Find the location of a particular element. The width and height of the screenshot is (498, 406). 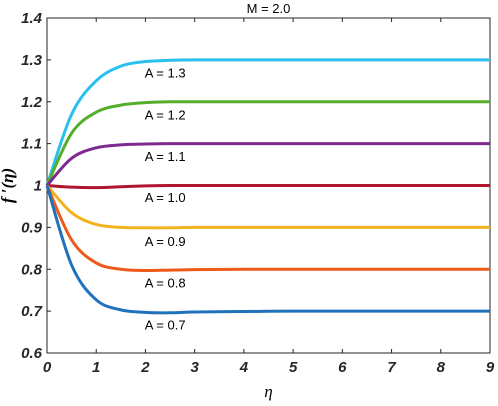

x-axis-label: η is located at coordinates (268, 391).